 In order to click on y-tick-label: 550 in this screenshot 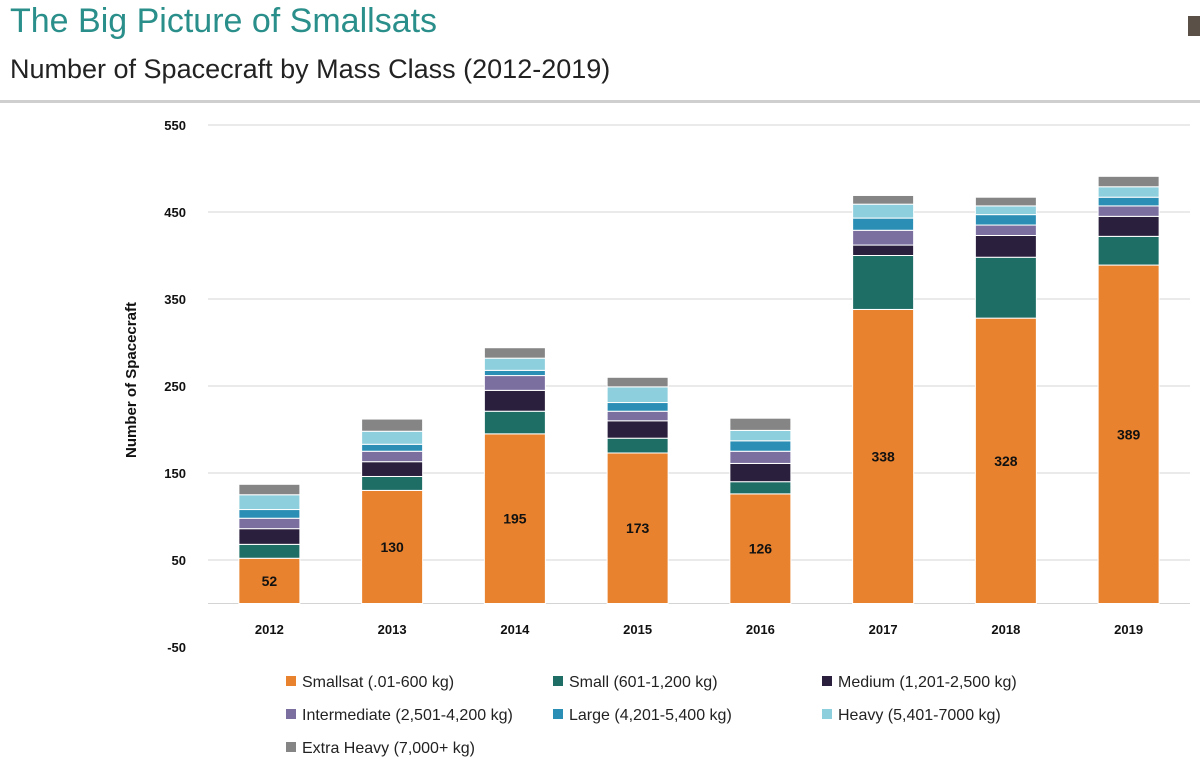, I will do `click(175, 125)`.